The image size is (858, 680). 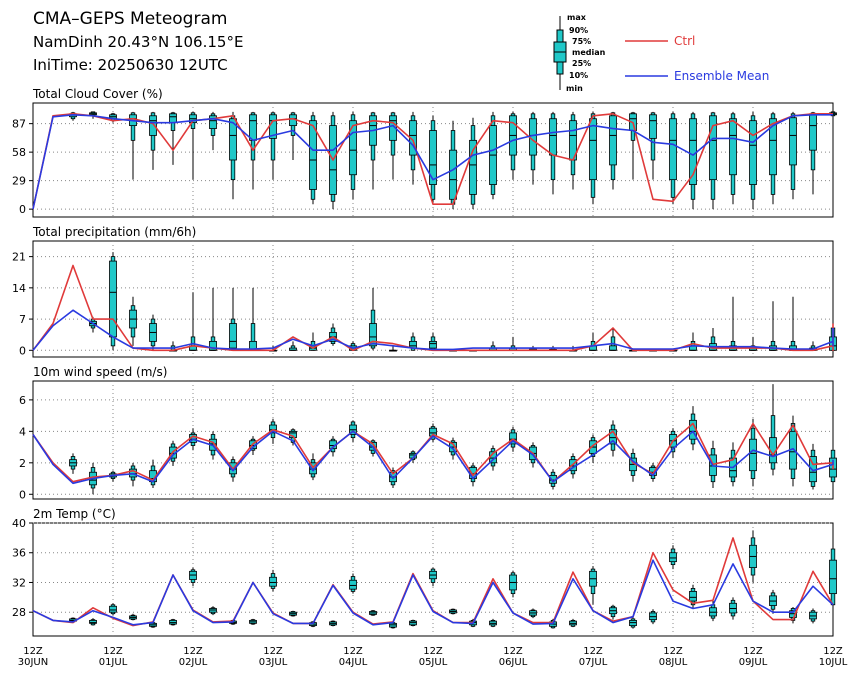 I want to click on line-legend: Ctrl Ensemble Mean, so click(x=697, y=58).